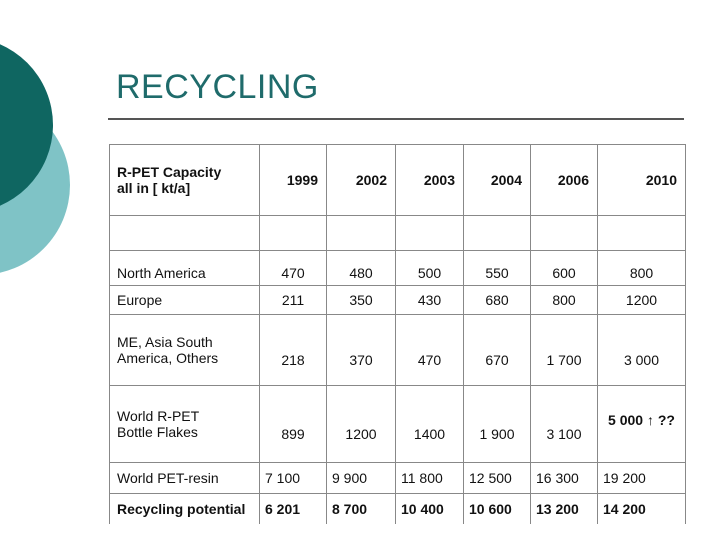 The width and height of the screenshot is (720, 540). I want to click on table-cell: 7 100, so click(293, 478).